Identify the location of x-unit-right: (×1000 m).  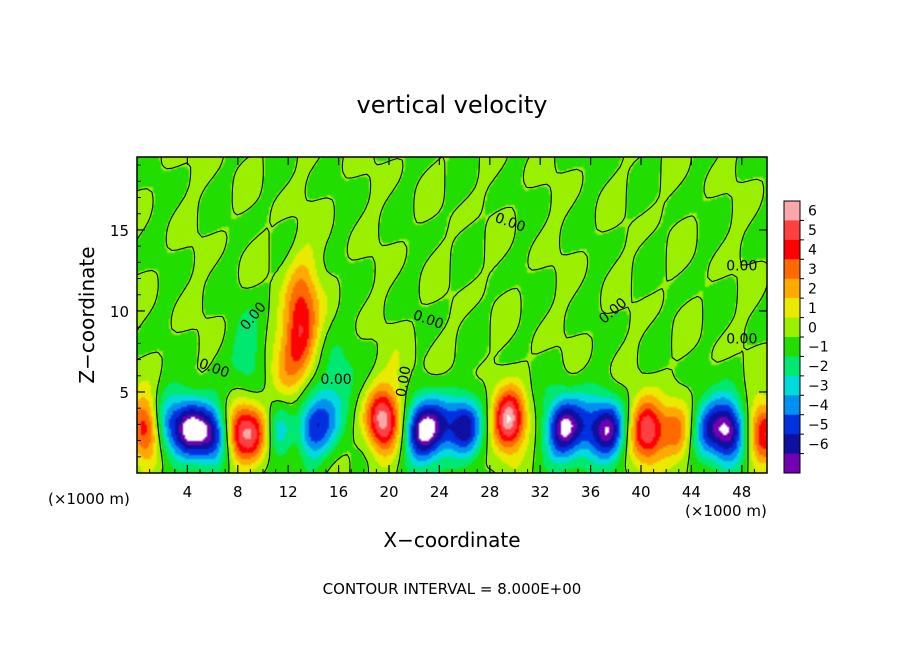
(726, 511).